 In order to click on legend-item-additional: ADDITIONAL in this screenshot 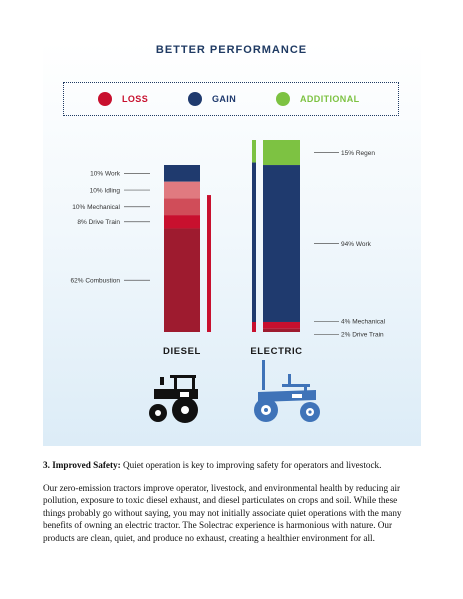, I will do `click(318, 99)`.